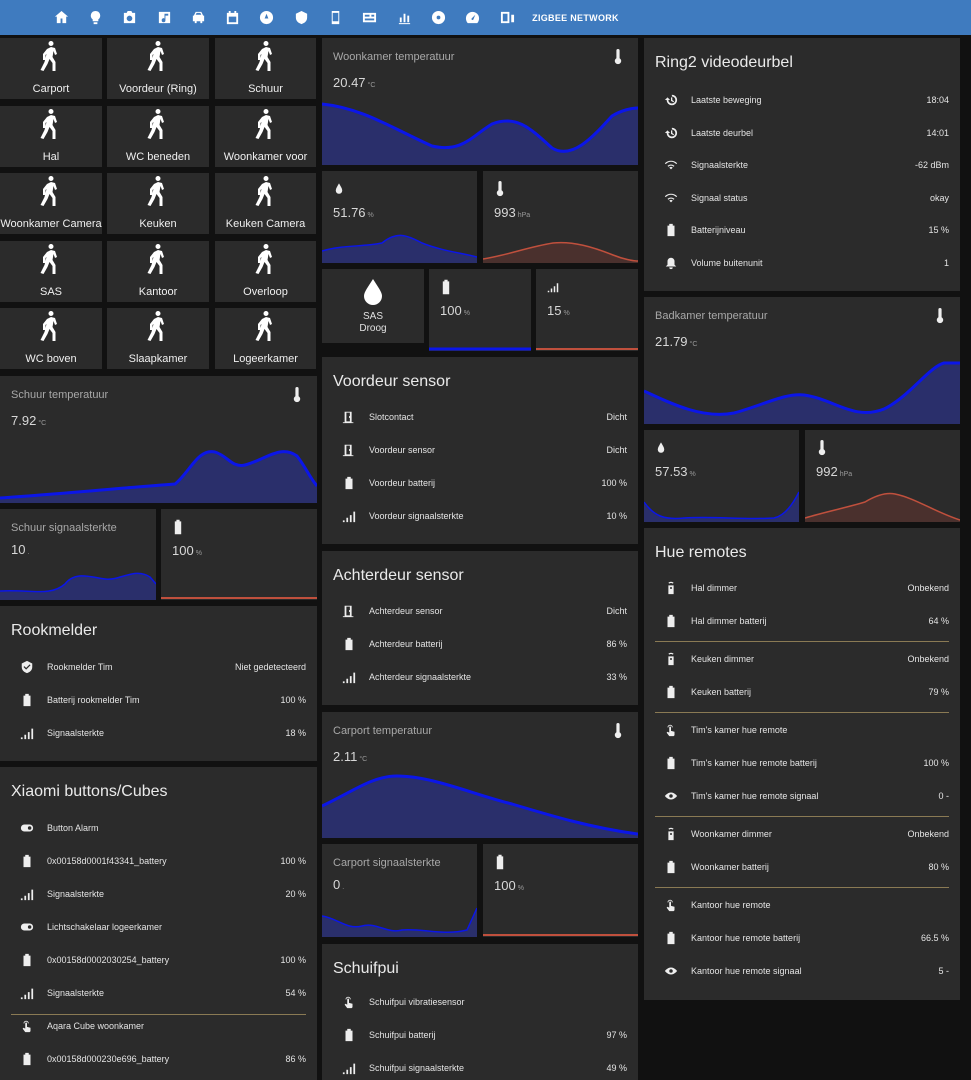 This screenshot has height=1080, width=971. I want to click on tab-newspaper, so click(370, 17).